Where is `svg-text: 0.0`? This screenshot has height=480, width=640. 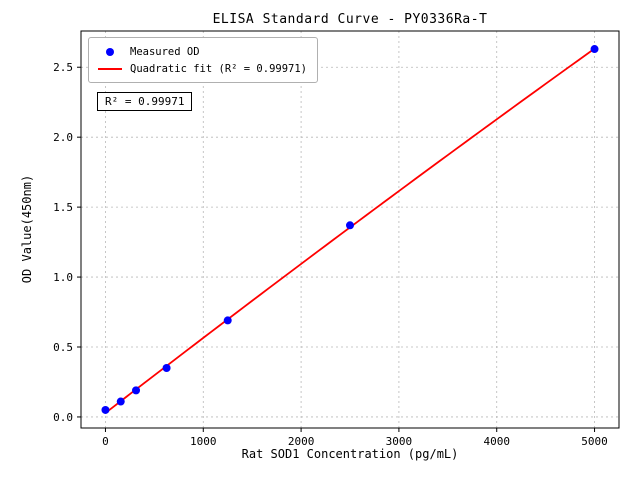 svg-text: 0.0 is located at coordinates (63, 417).